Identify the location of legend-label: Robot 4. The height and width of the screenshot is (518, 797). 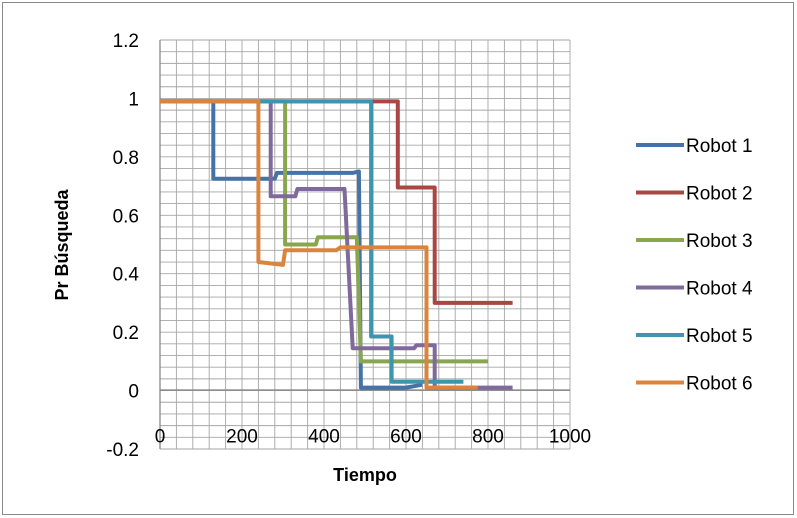
(719, 289).